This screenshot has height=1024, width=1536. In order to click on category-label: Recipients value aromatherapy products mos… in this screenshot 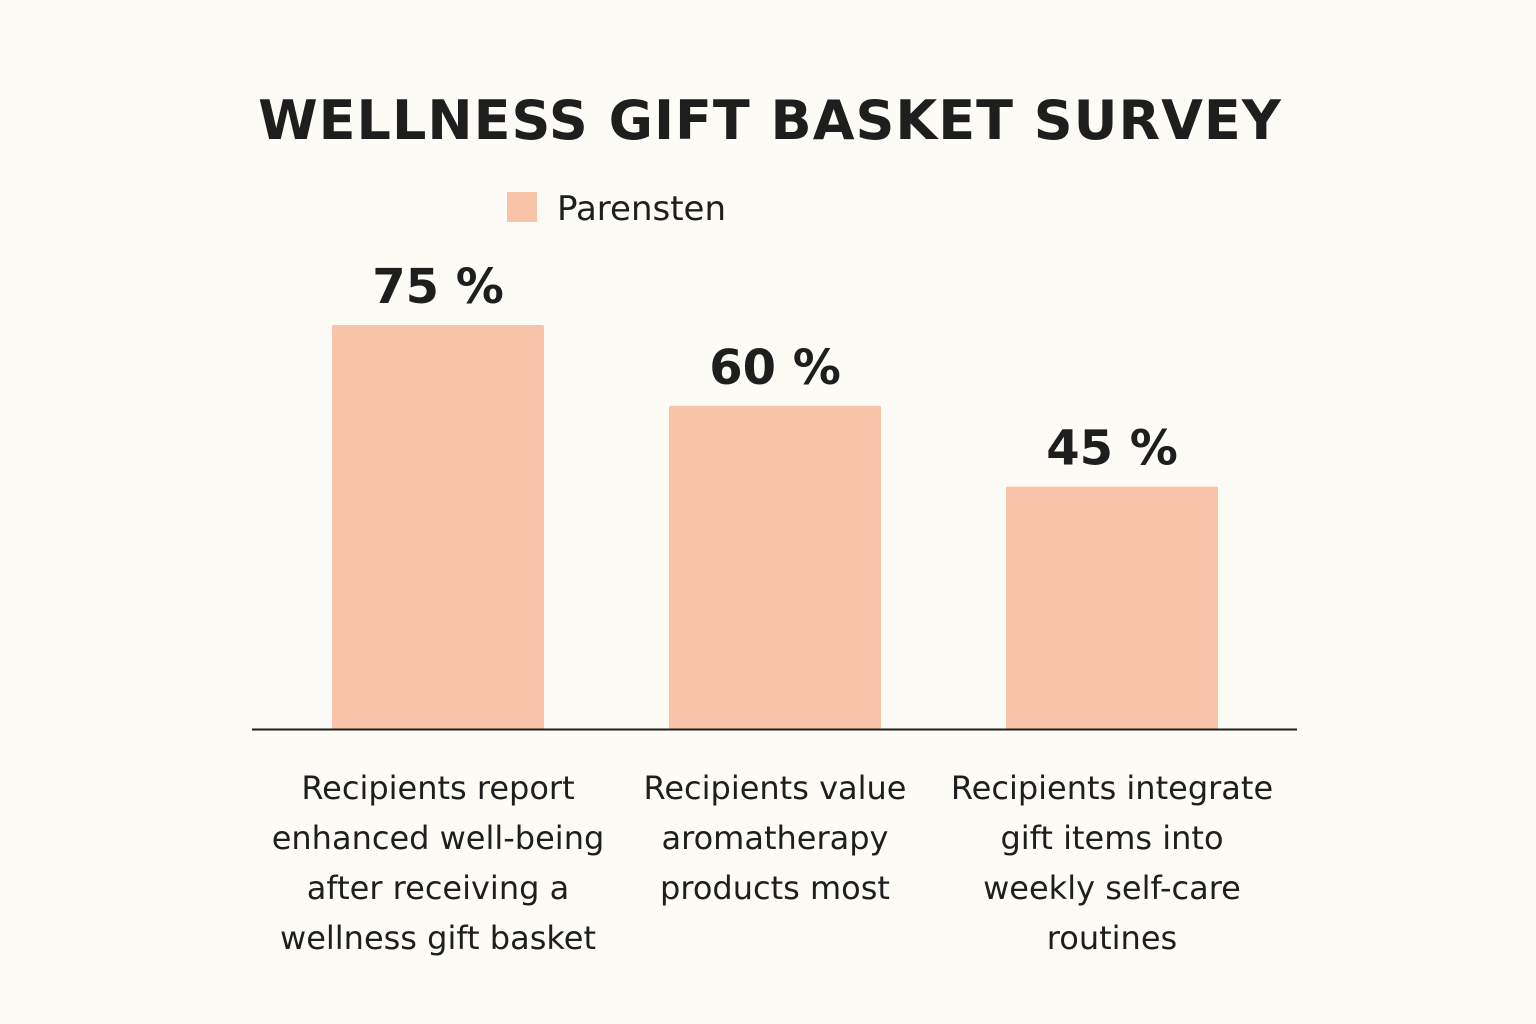, I will do `click(775, 838)`.